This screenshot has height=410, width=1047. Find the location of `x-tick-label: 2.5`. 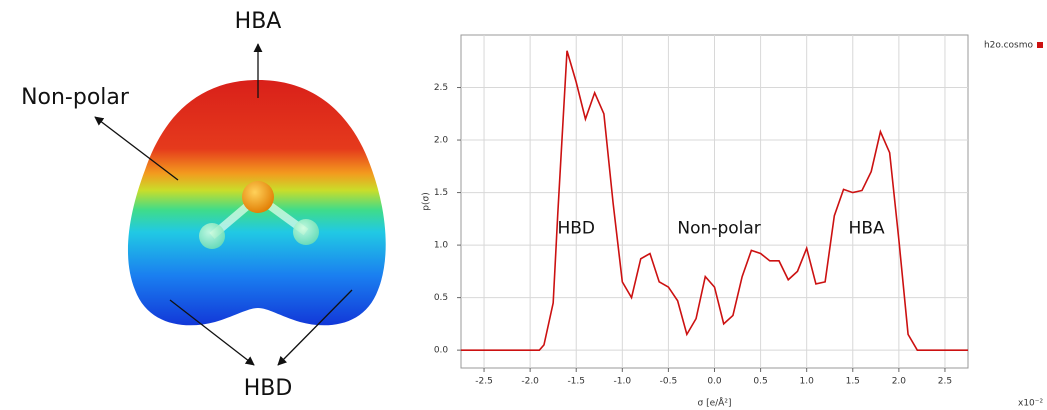

x-tick-label: 2.5 is located at coordinates (945, 382).